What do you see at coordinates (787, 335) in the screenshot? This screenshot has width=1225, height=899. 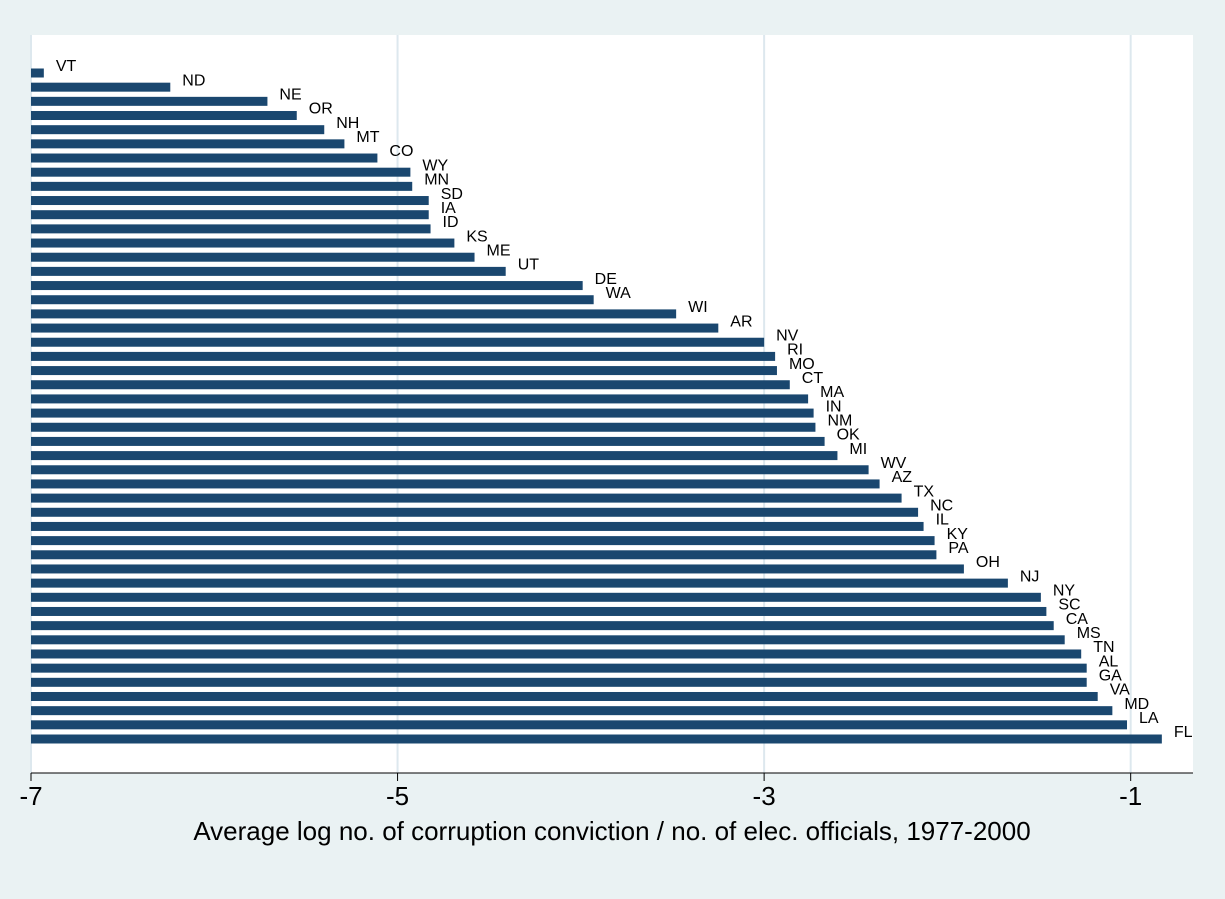 I see `bar-label: NV` at bounding box center [787, 335].